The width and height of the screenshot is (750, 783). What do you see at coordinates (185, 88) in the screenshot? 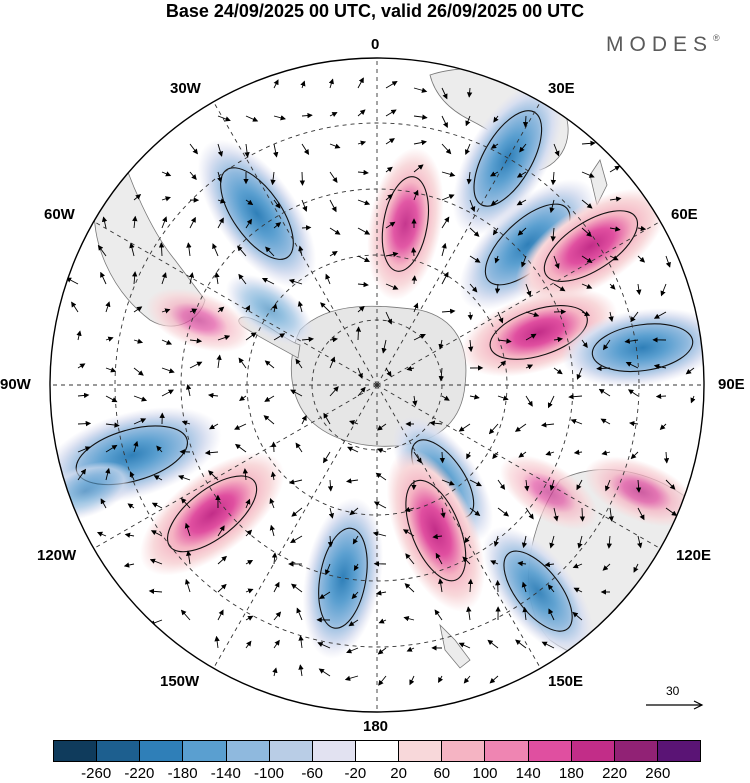
I see `lon-label-30w: 30W` at bounding box center [185, 88].